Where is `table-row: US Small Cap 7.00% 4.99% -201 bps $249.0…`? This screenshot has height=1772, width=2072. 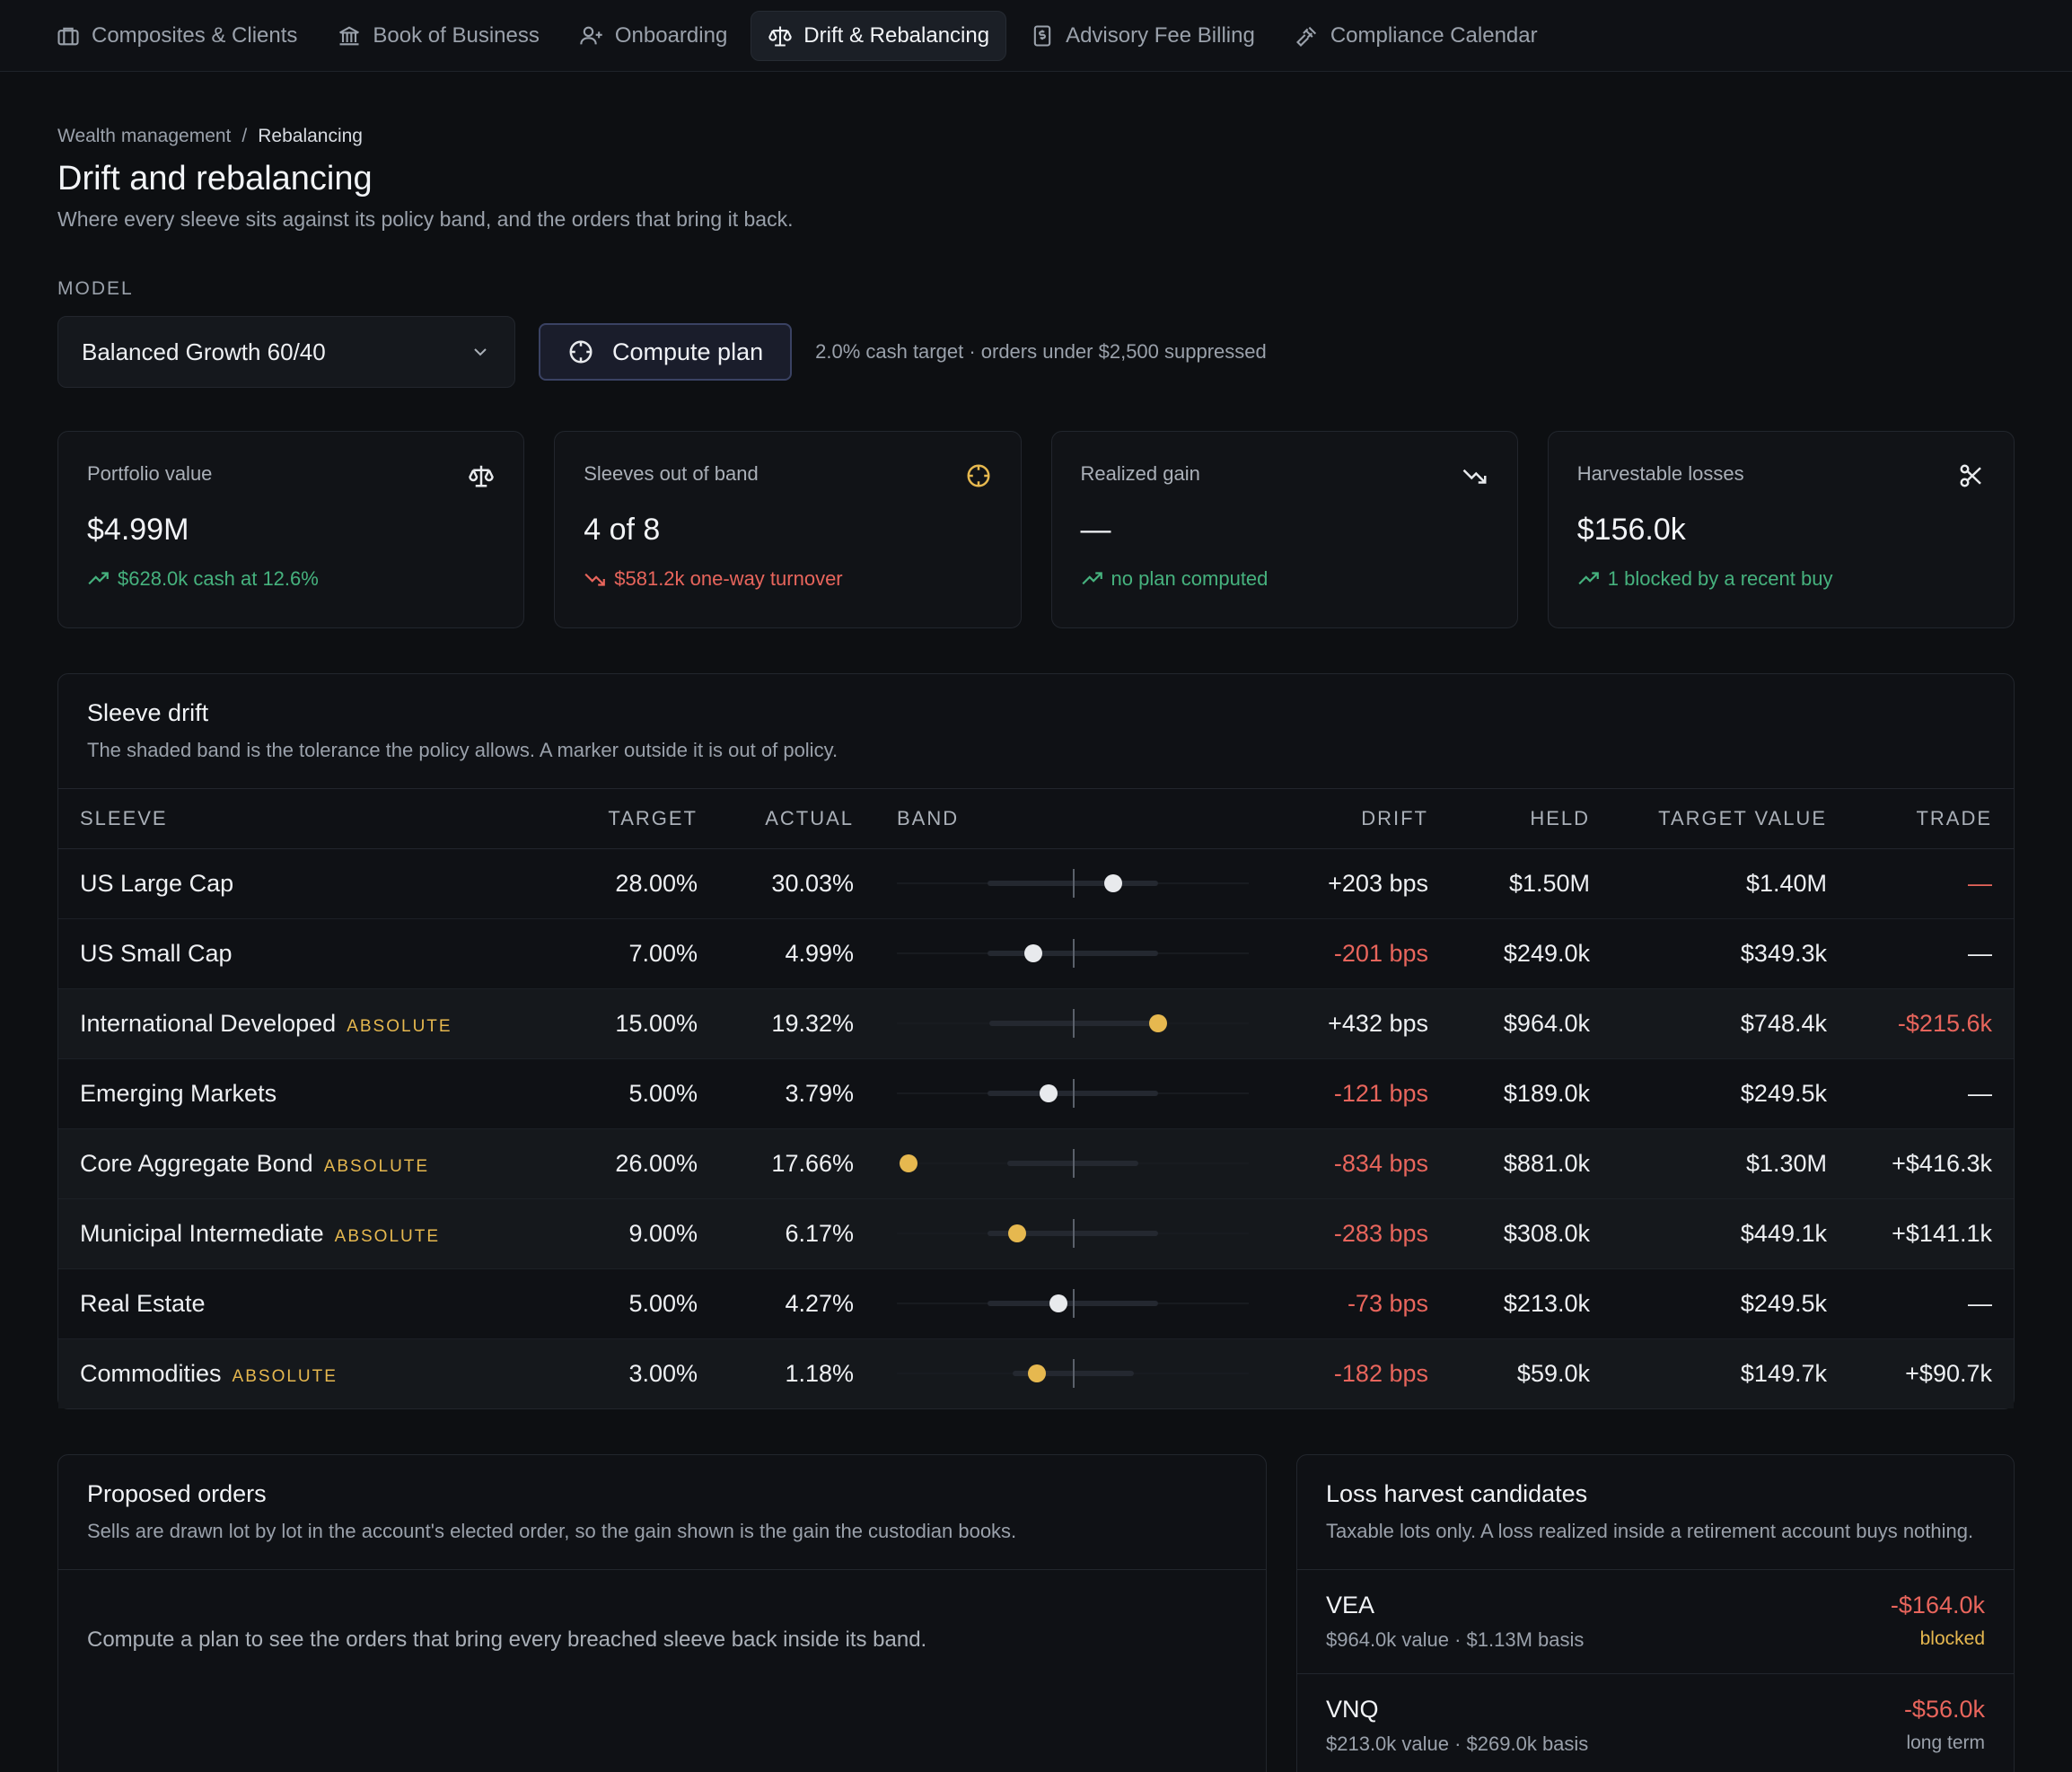
table-row: US Small Cap 7.00% 4.99% -201 bps $249.0… is located at coordinates (1036, 953).